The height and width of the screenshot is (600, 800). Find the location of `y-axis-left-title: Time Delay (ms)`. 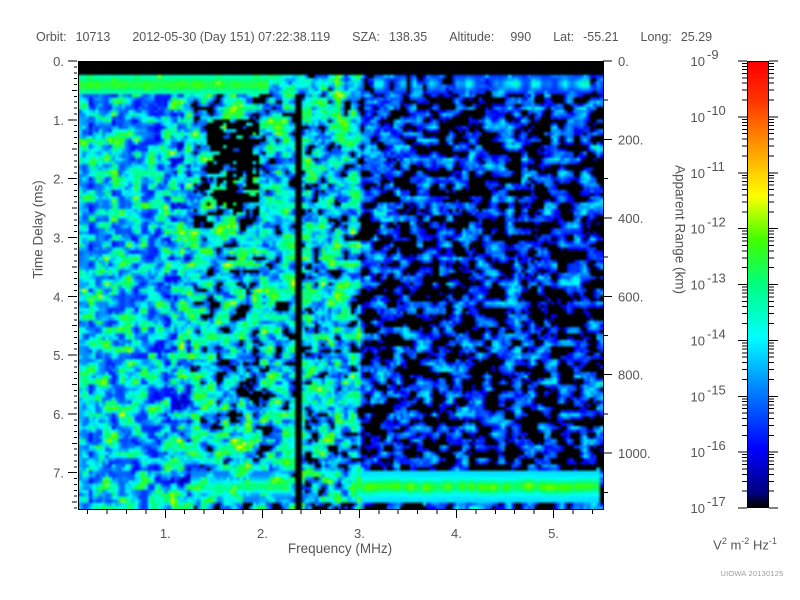

y-axis-left-title: Time Delay (ms) is located at coordinates (38, 229).